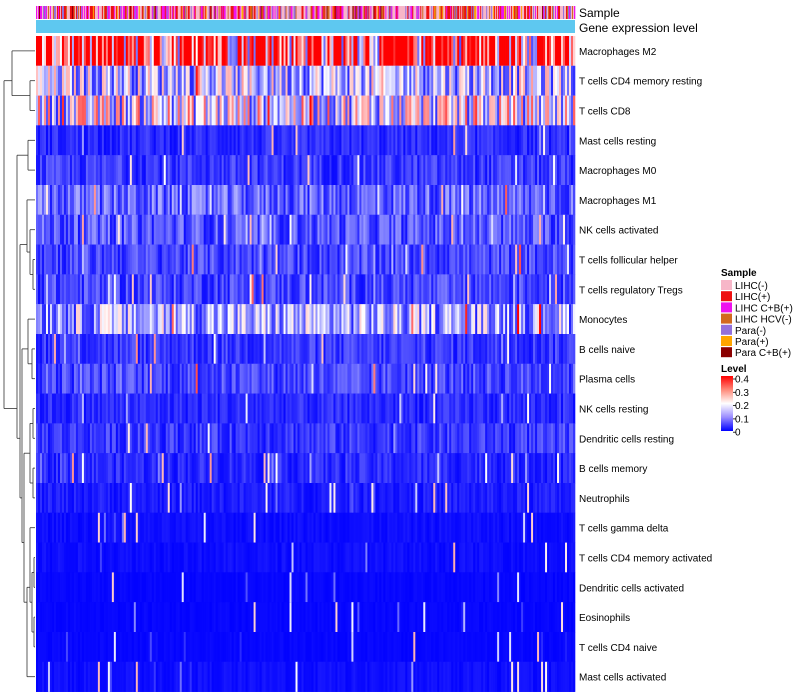 The image size is (800, 700). Describe the element at coordinates (618, 231) in the screenshot. I see `row-label: NK cells activated` at that location.